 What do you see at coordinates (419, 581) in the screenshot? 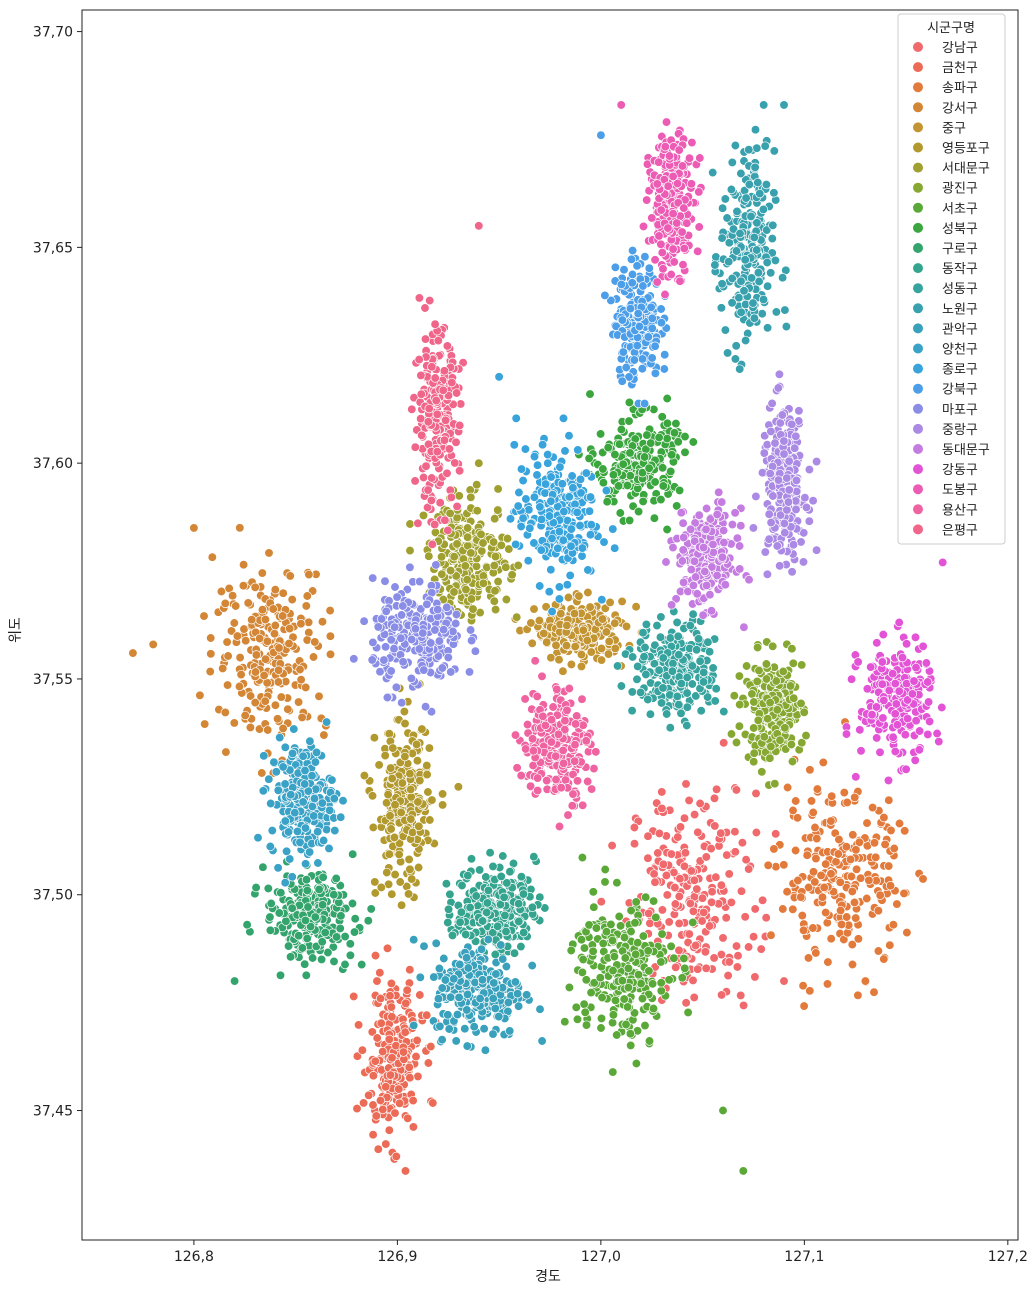
I see `data-point-마포구` at bounding box center [419, 581].